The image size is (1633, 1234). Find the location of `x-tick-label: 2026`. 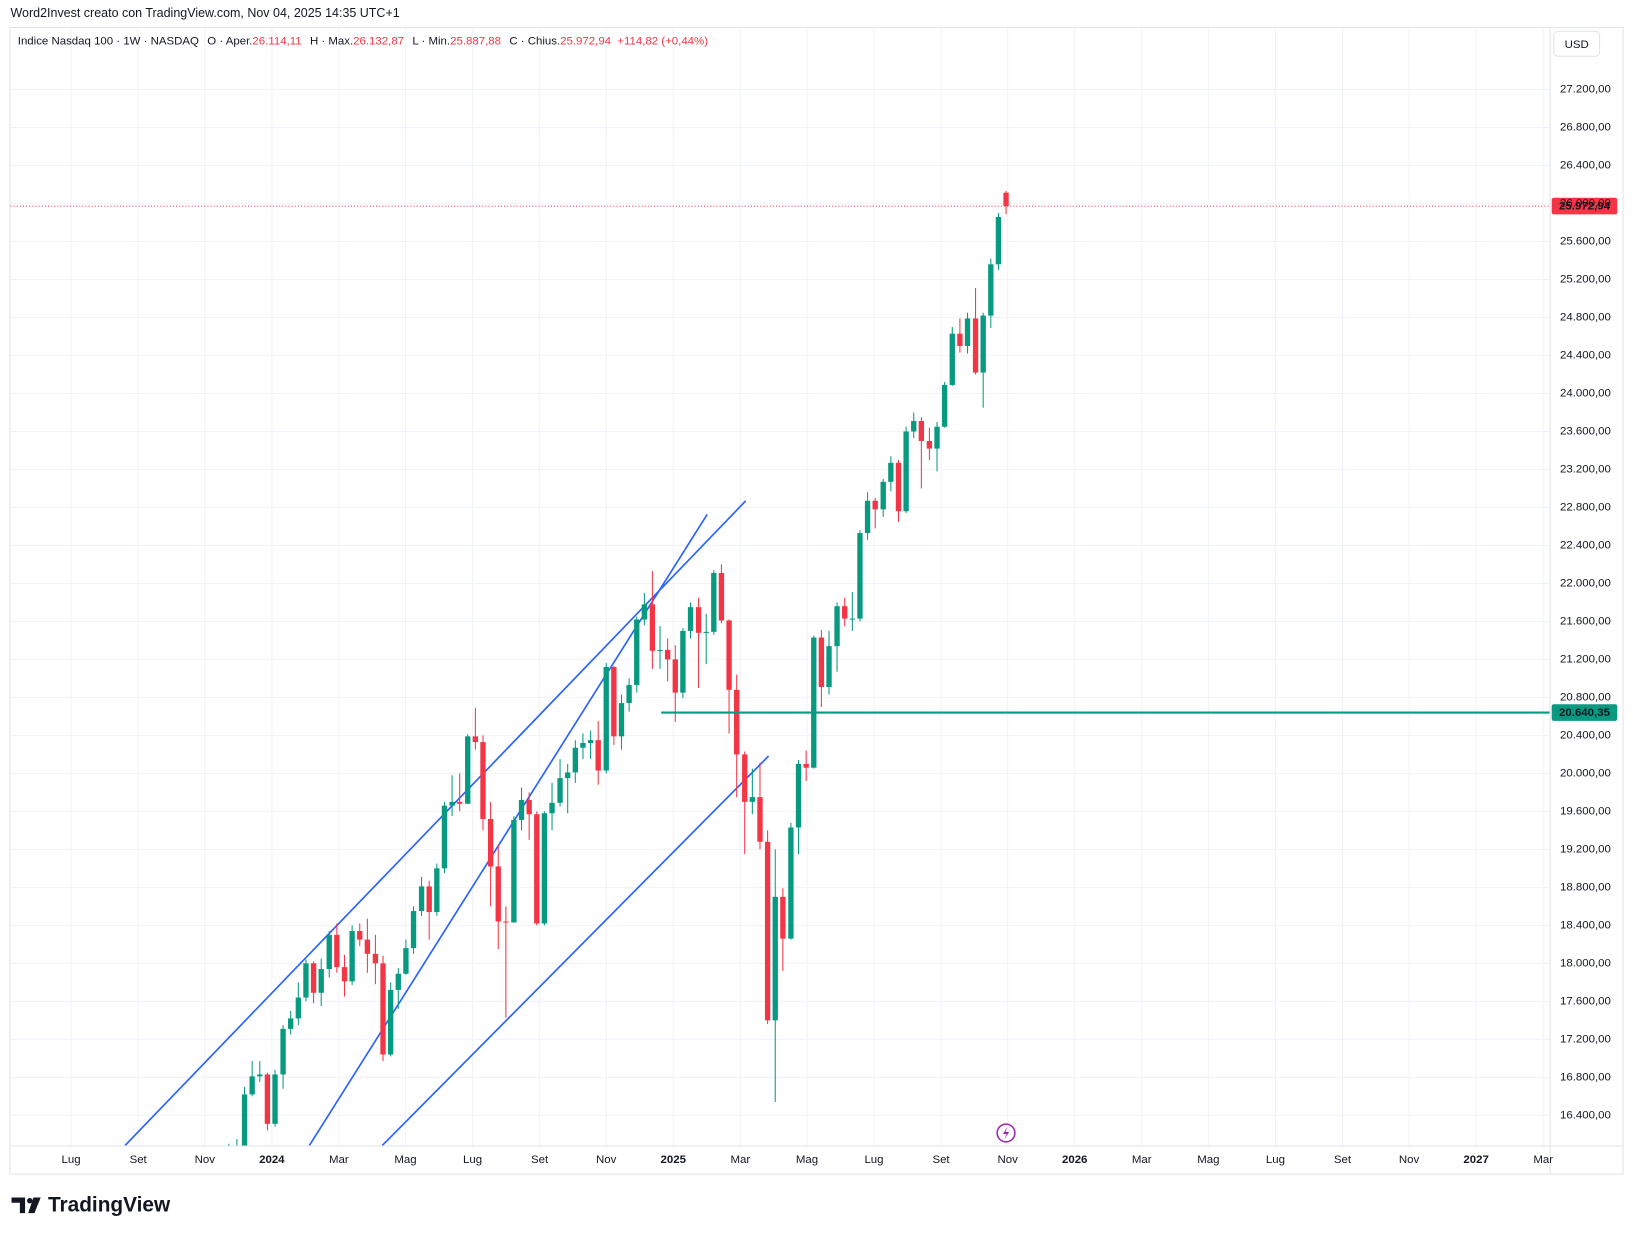

x-tick-label: 2026 is located at coordinates (1074, 1160).